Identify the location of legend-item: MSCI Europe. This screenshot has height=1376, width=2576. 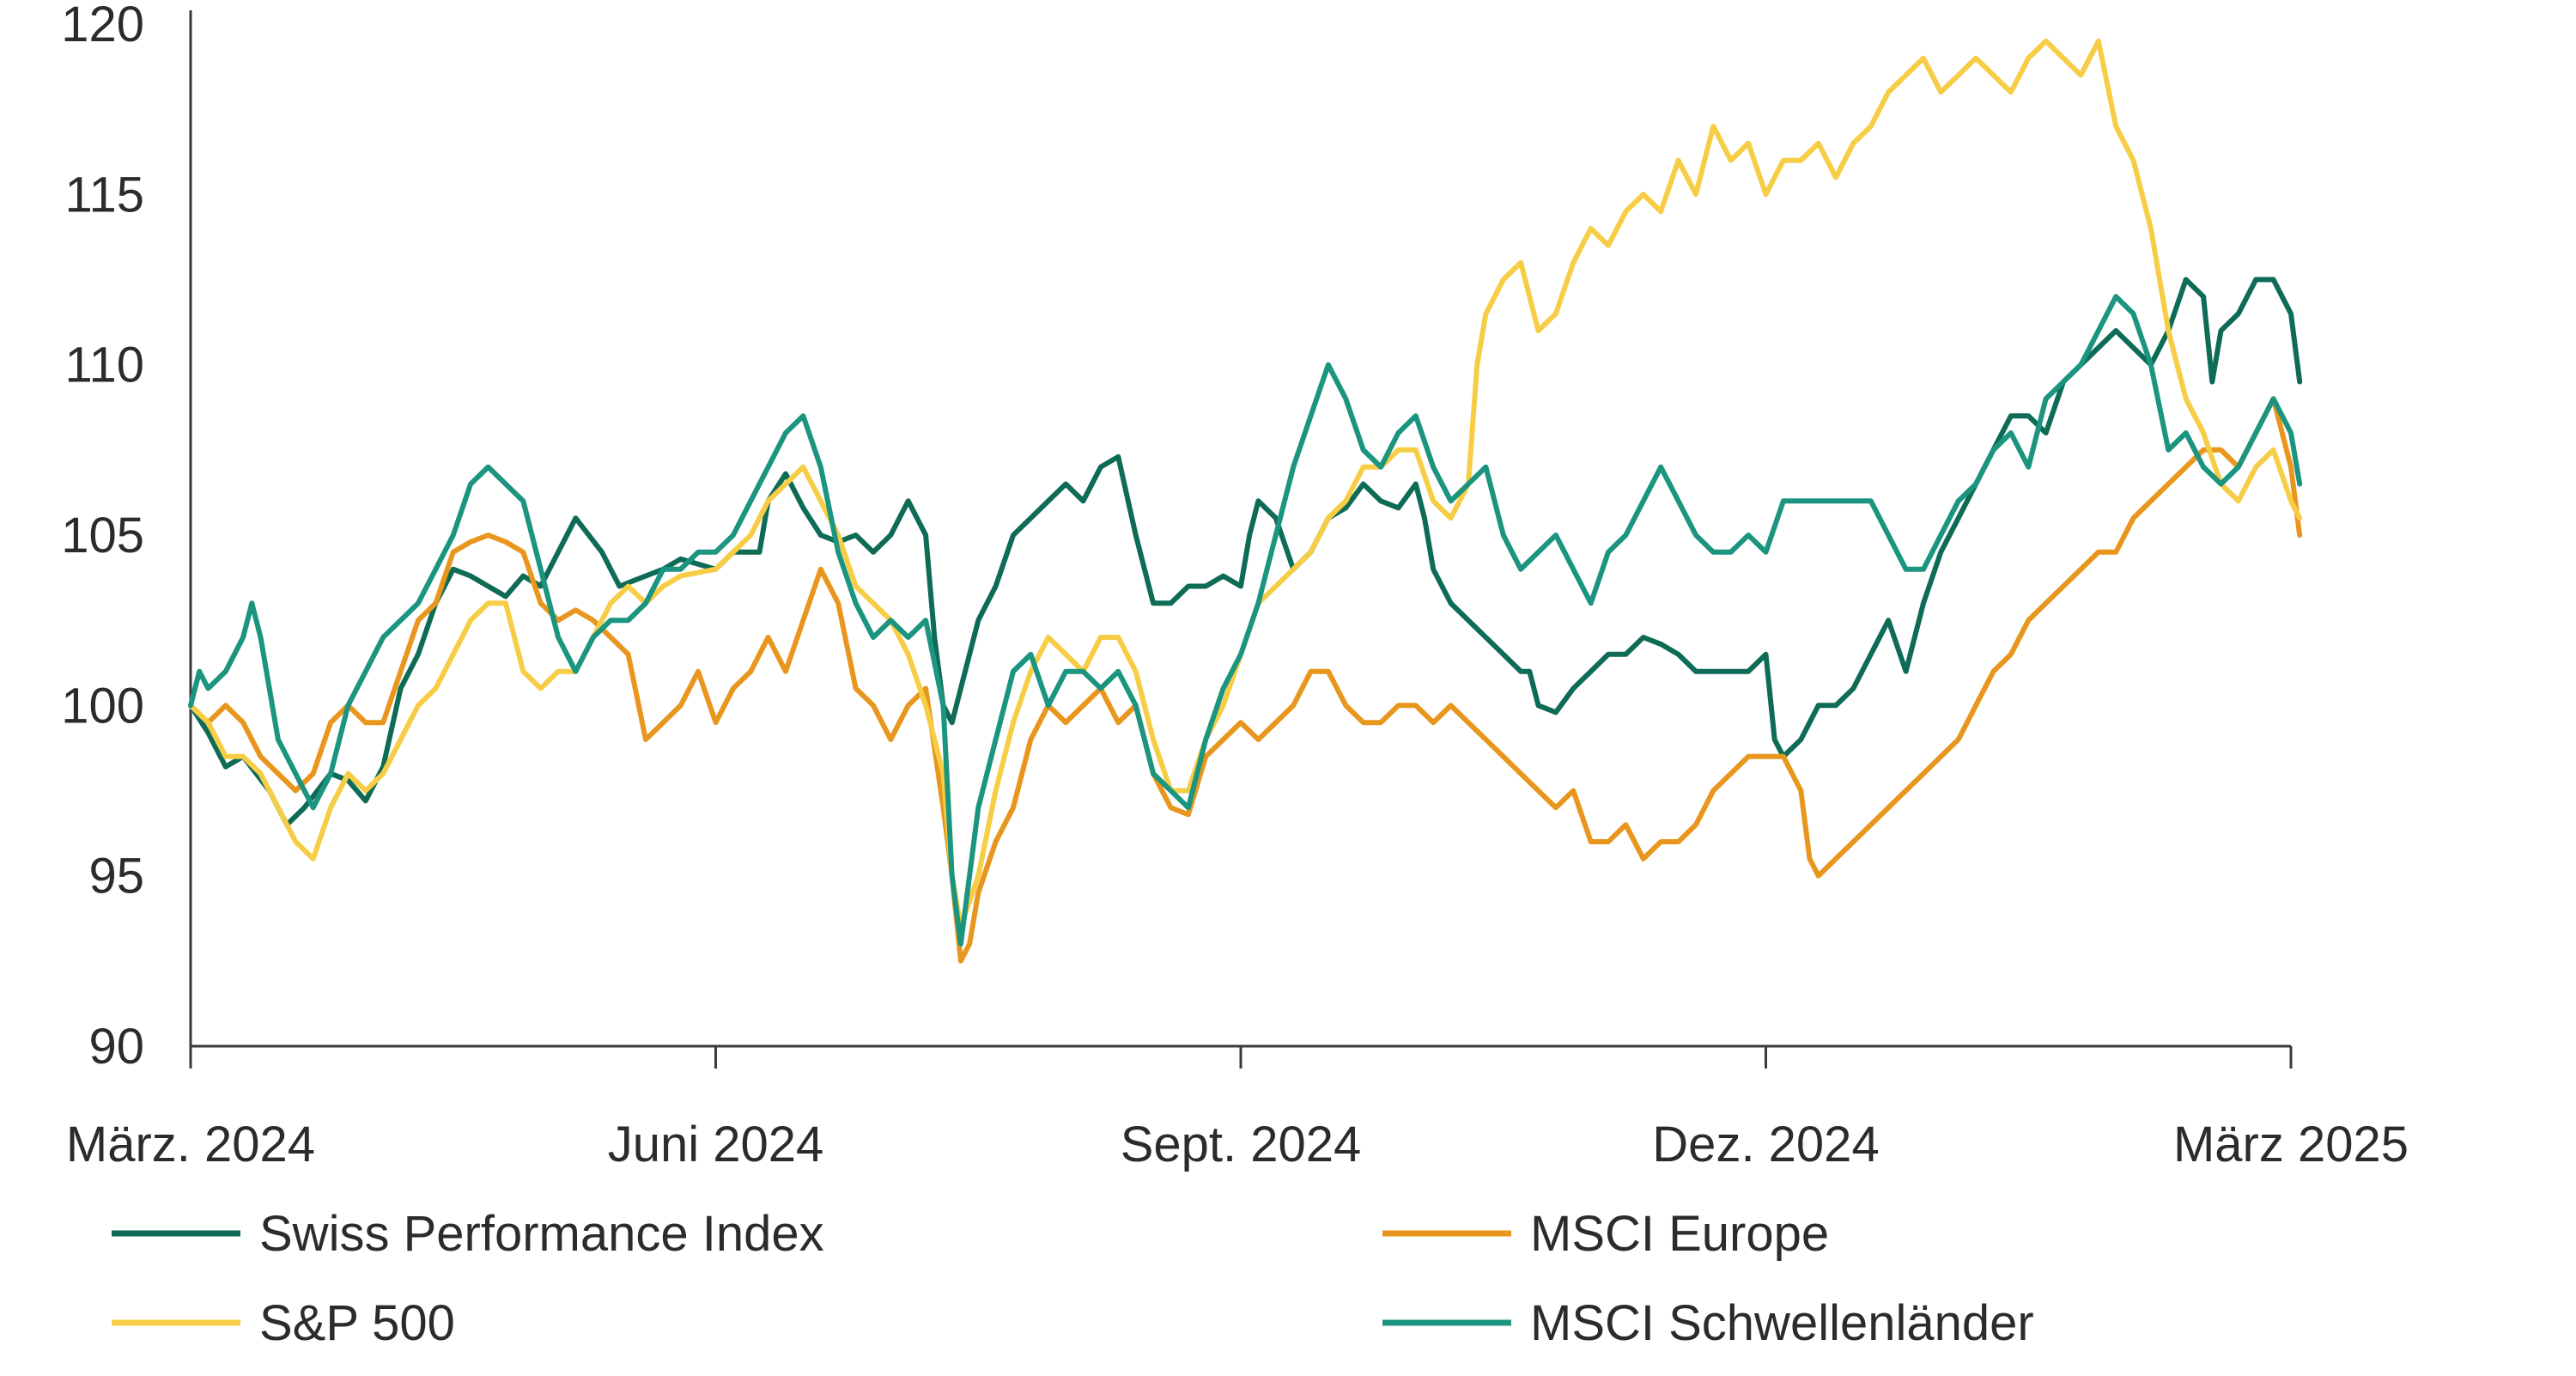
(1605, 1234).